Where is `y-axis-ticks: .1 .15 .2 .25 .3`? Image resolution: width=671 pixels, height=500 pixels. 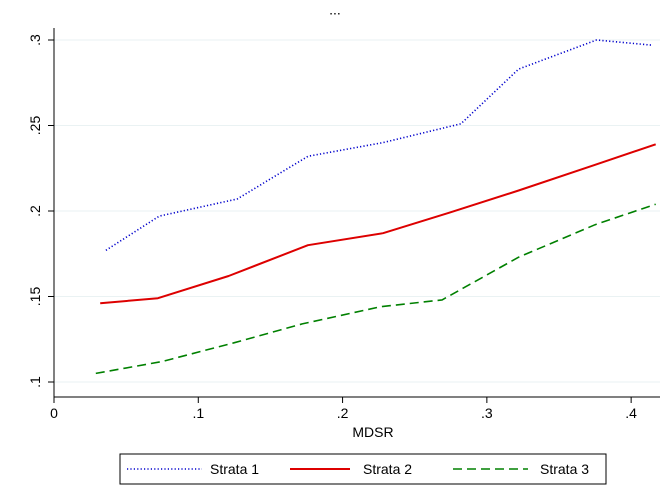
y-axis-ticks: .1 .15 .2 .25 .3 is located at coordinates (40, 211).